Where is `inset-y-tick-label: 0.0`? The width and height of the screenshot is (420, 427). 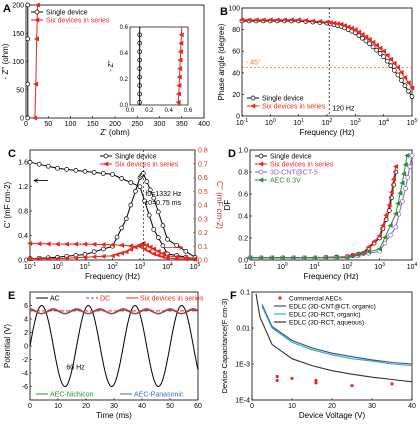 inset-y-tick-label: 0.0 is located at coordinates (124, 106).